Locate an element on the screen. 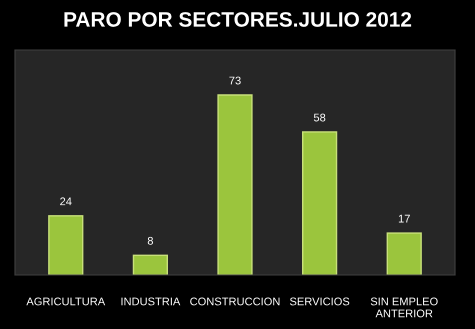 This screenshot has width=475, height=329. chart-title: PARO POR SECTORES.JULIO 2012 is located at coordinates (238, 19).